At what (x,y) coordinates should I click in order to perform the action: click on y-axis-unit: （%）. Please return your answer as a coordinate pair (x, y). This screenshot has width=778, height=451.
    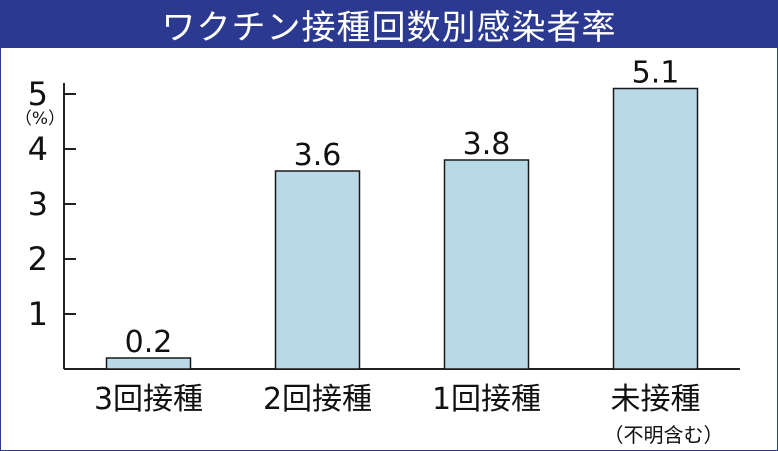
    Looking at the image, I should click on (40, 119).